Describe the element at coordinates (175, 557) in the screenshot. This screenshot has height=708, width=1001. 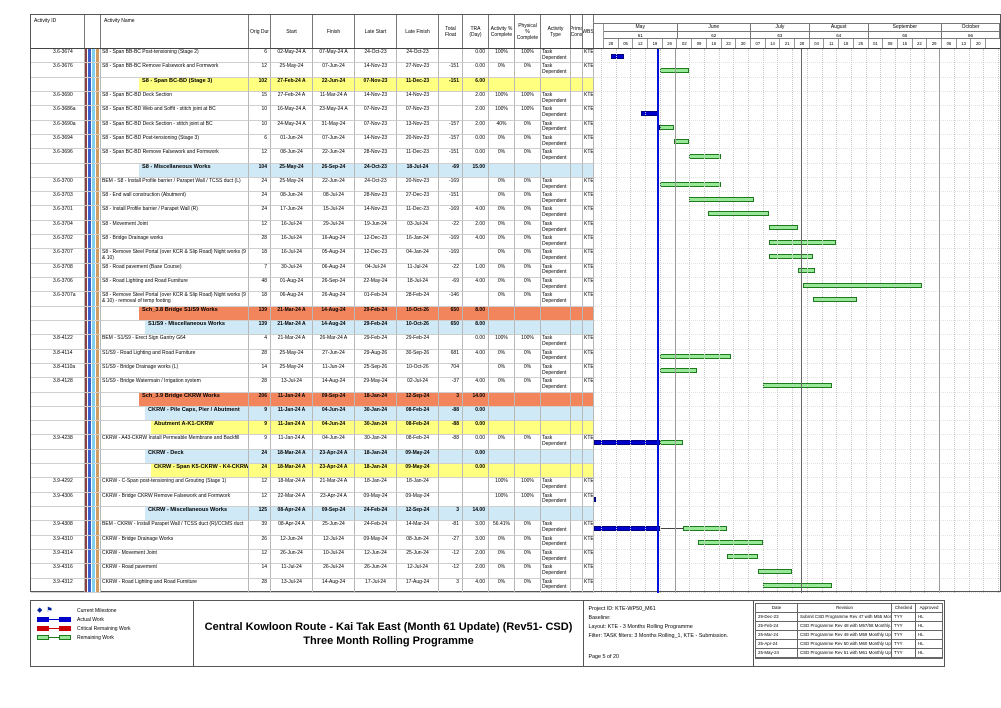
I see `cell-name: CKRW - Movement Joint` at that location.